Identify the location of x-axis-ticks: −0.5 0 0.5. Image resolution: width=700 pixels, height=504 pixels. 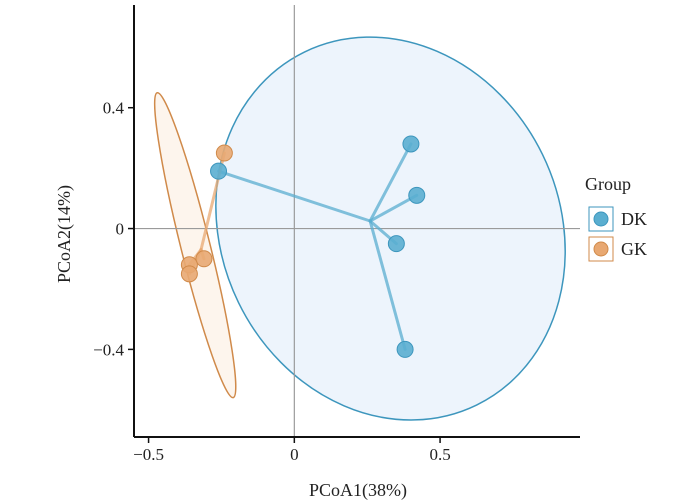
(292, 450).